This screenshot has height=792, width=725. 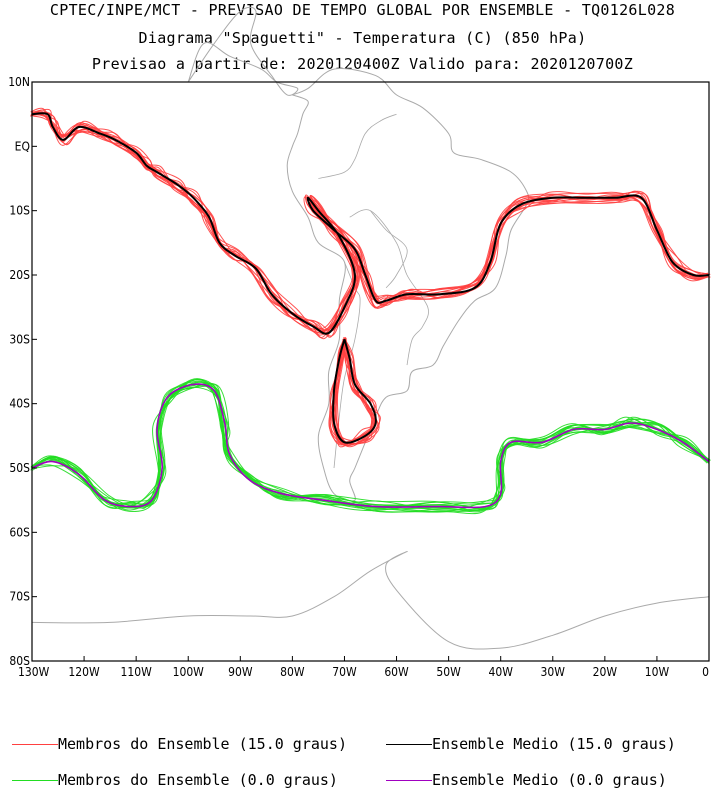 I want to click on x-tick-label-9: 40W, so click(x=500, y=672).